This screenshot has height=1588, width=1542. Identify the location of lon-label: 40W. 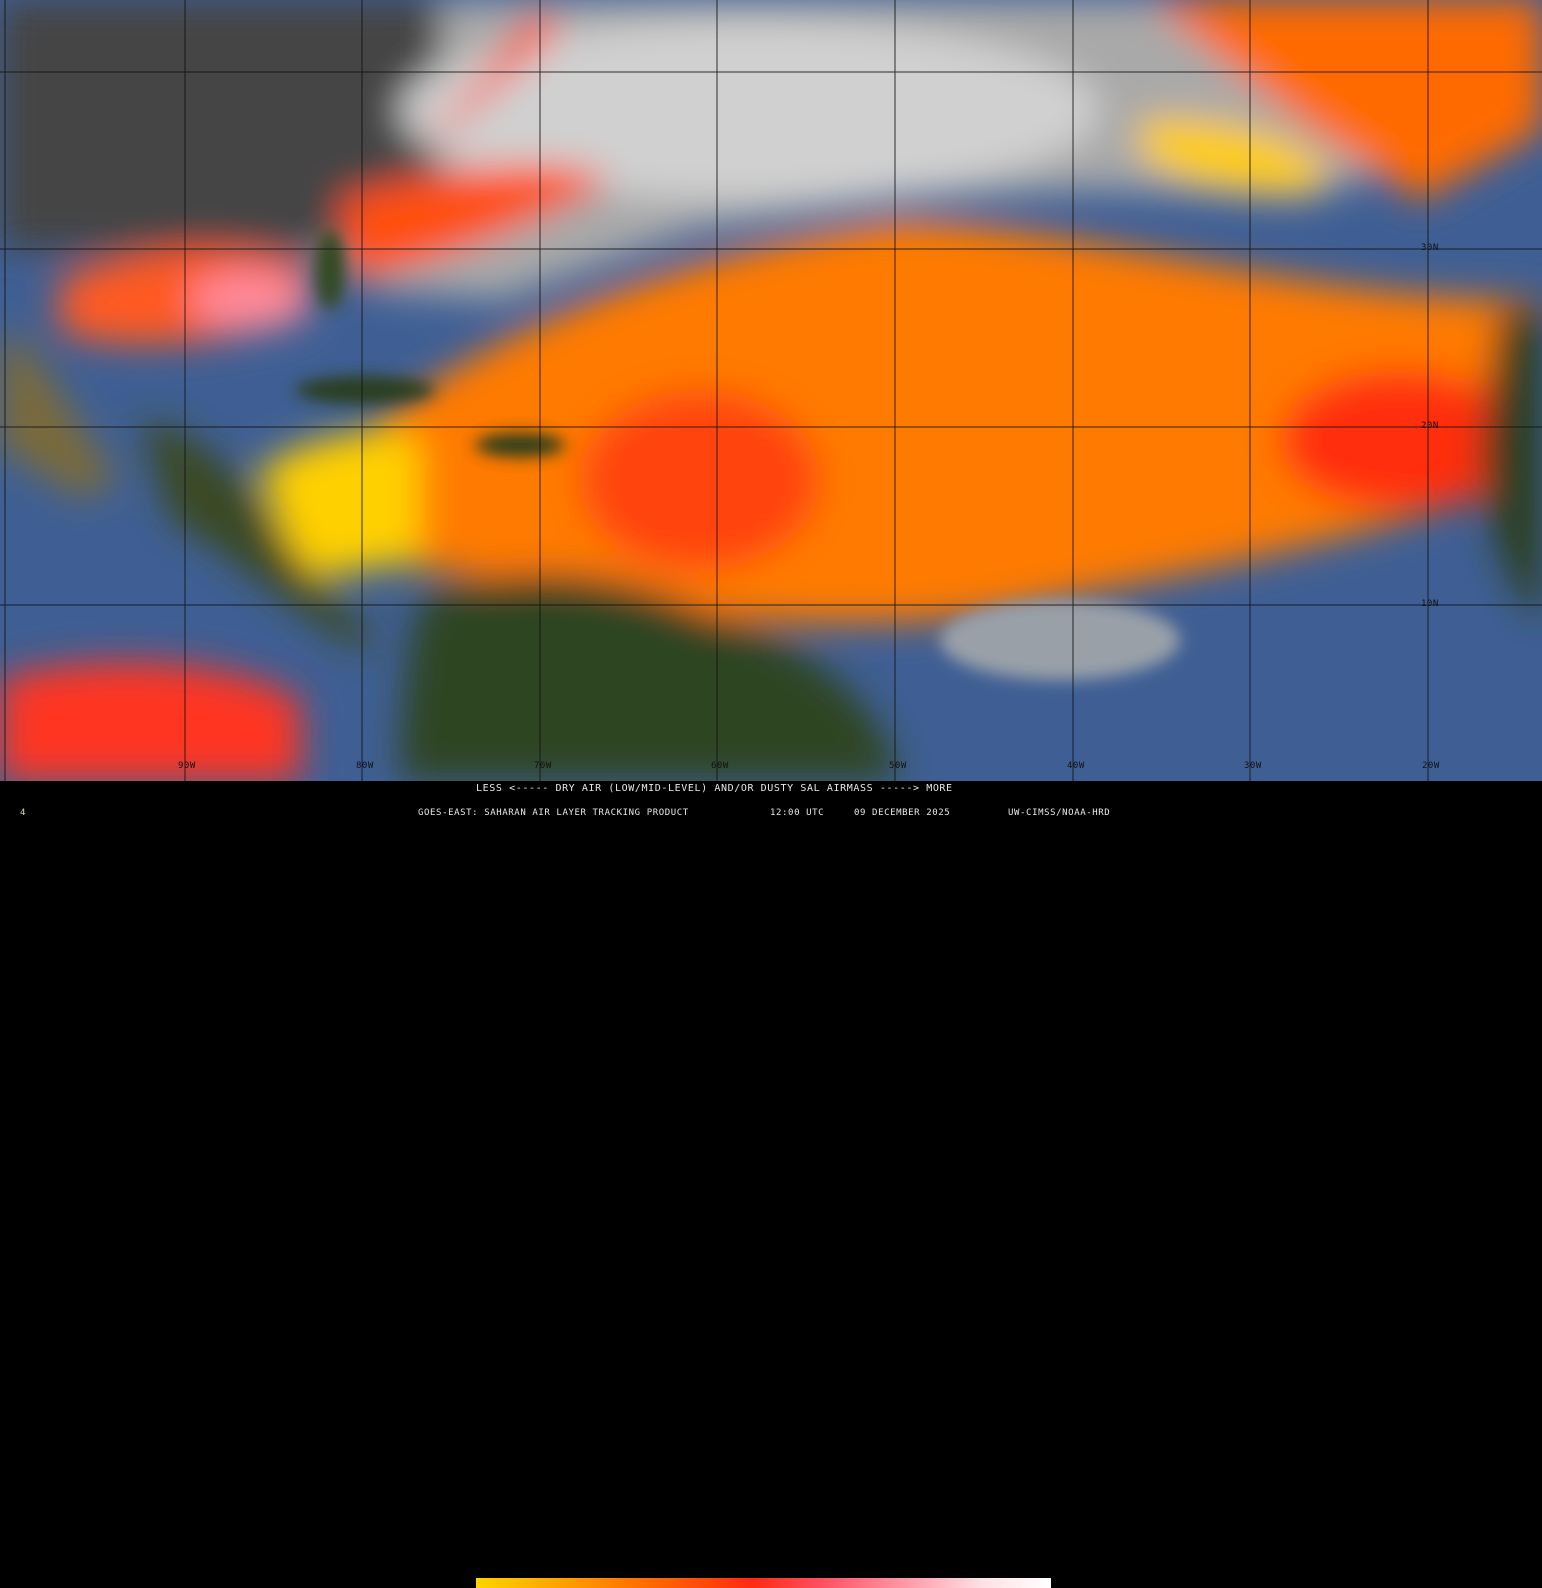
(1076, 766).